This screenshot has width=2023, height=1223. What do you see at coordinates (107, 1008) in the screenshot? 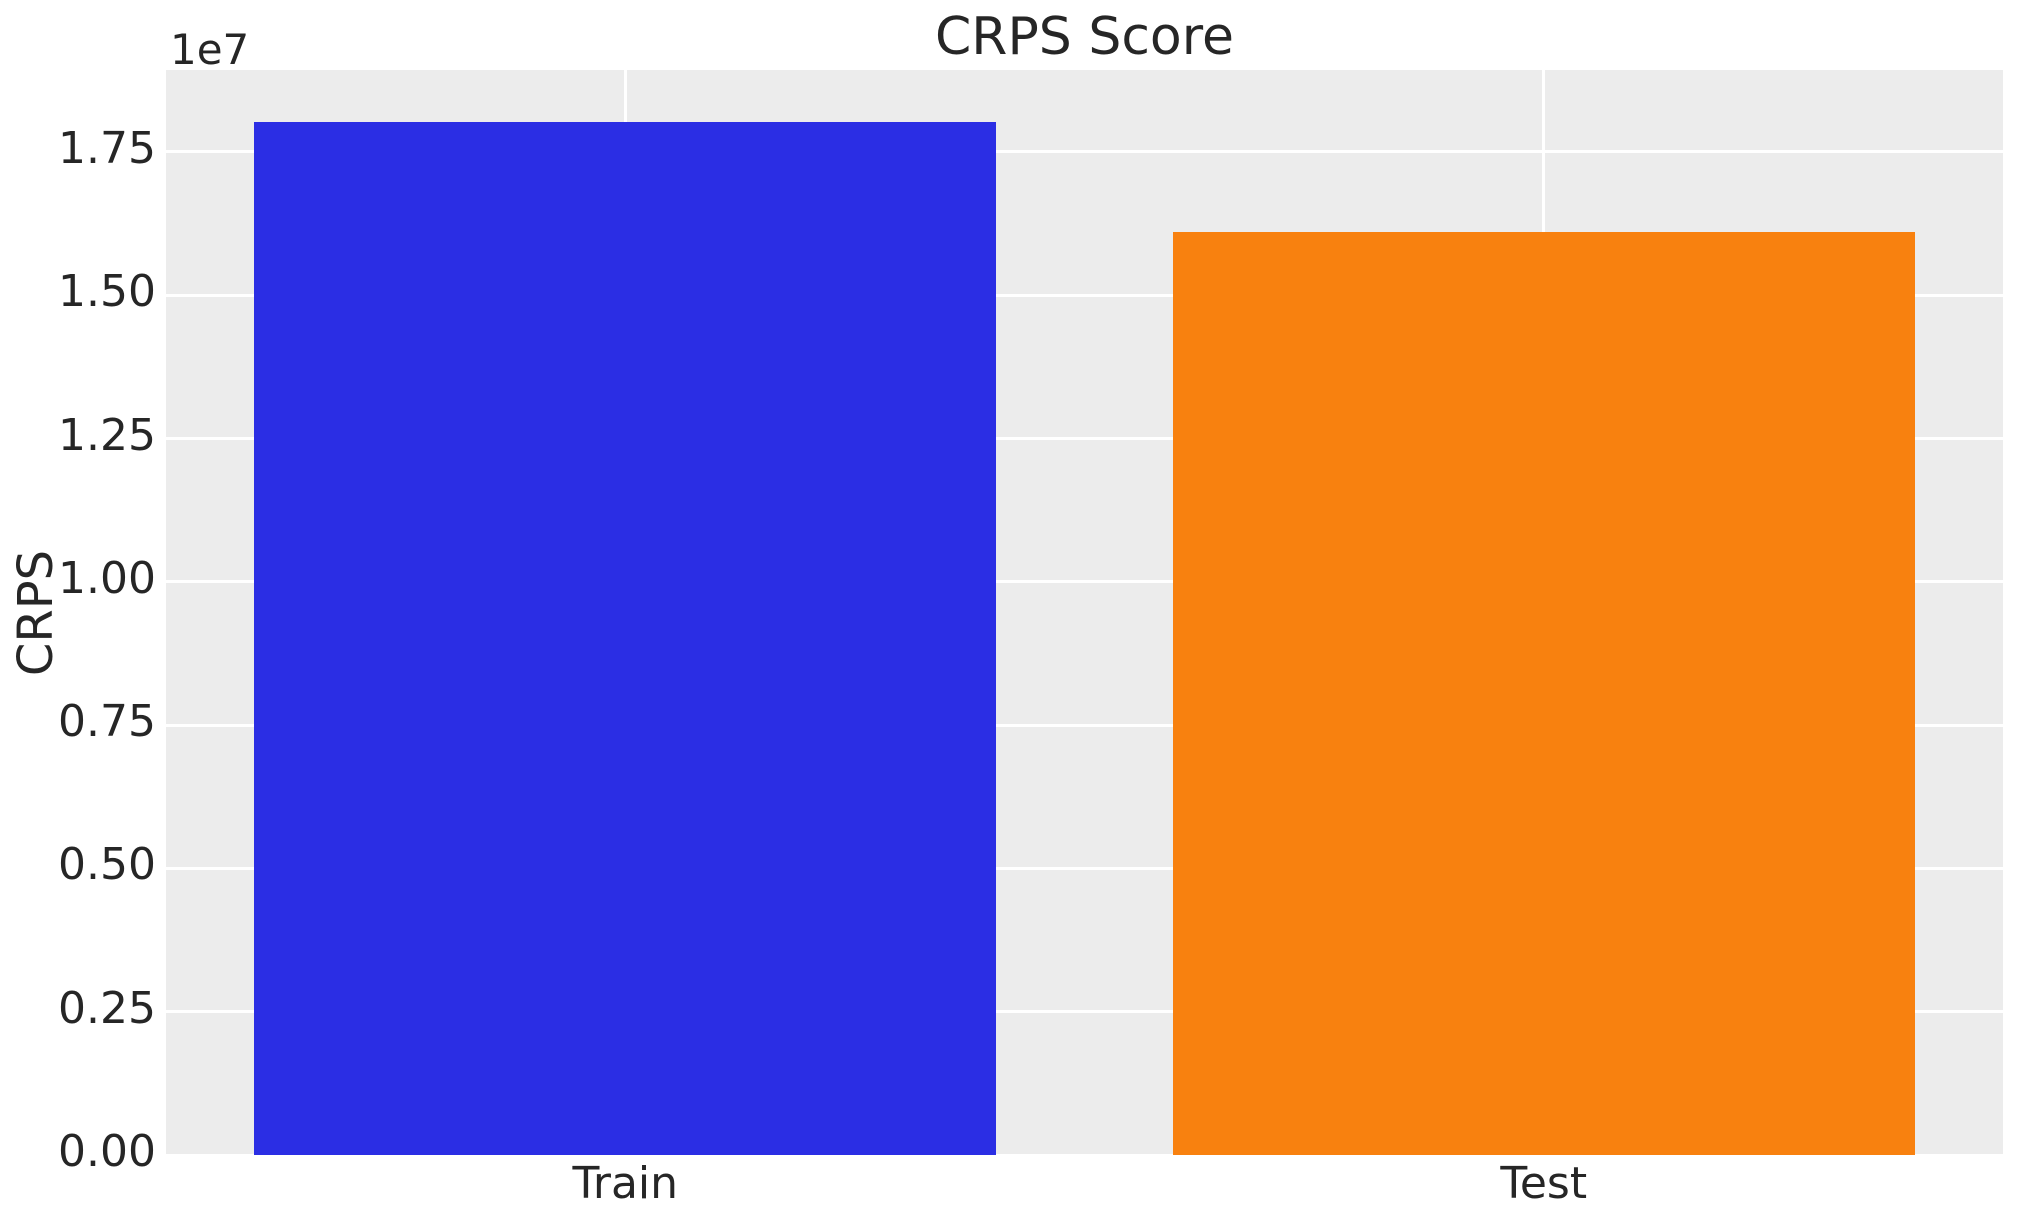
I see `y-tick-label: 0.25` at bounding box center [107, 1008].